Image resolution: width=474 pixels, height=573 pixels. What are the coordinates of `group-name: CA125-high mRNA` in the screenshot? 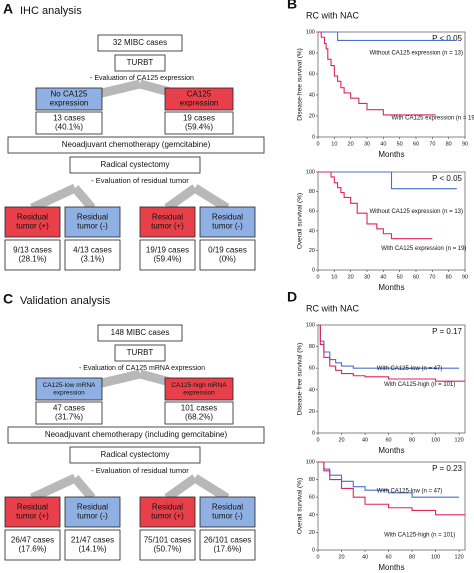 It's located at (199, 385).